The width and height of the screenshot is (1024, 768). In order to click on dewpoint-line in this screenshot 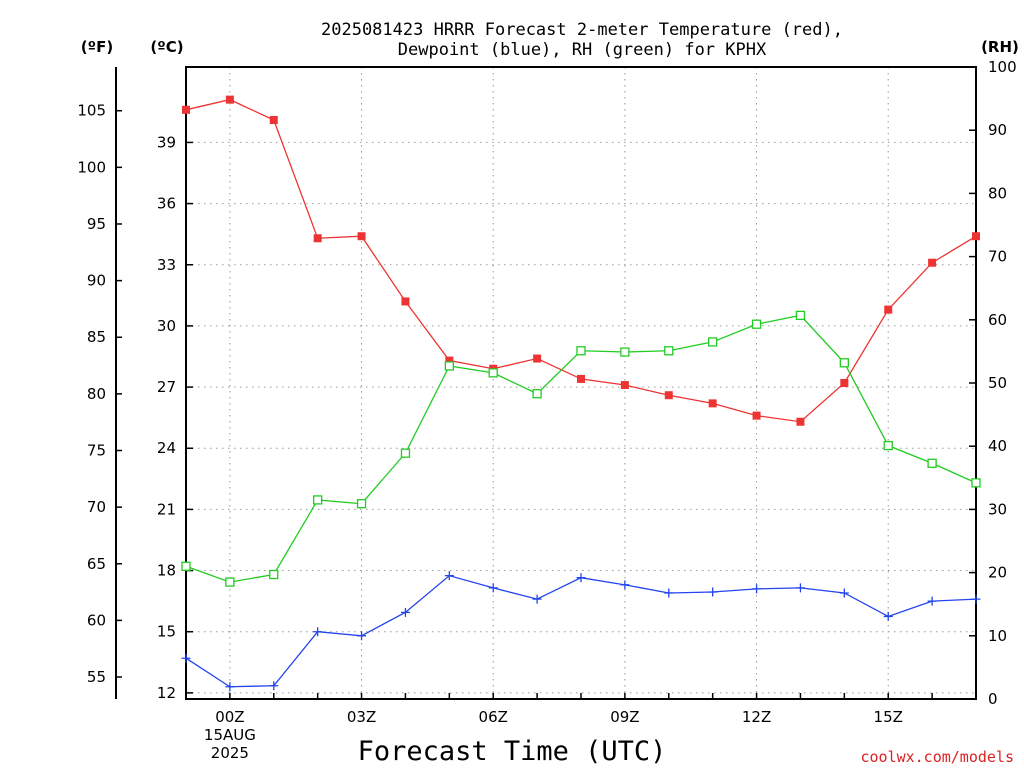, I will do `click(581, 631)`.